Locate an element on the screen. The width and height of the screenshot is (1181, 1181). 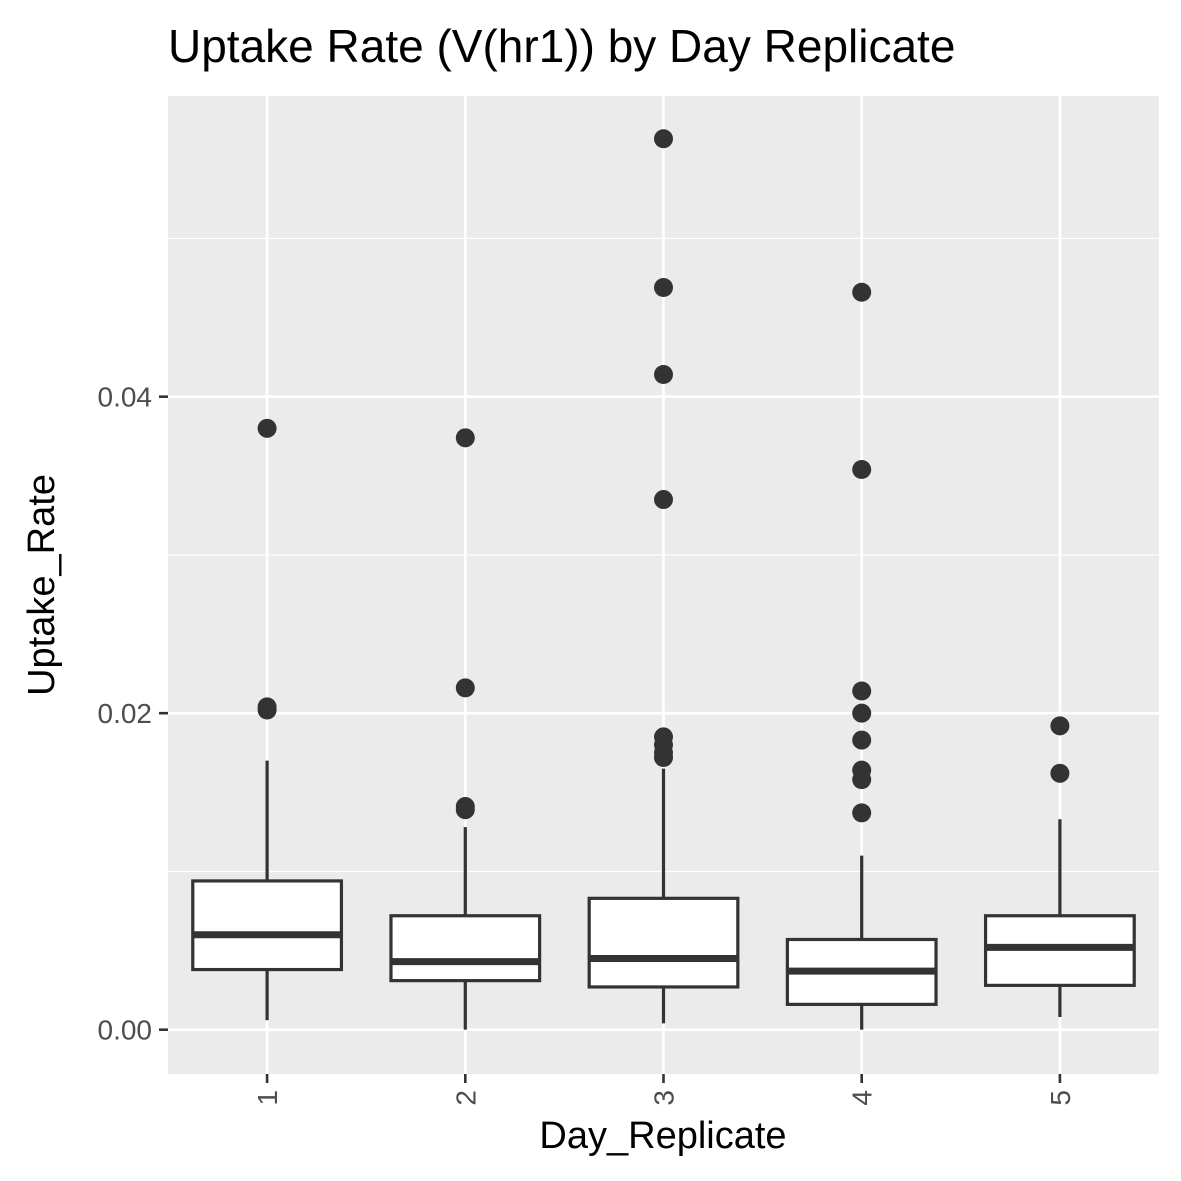
y-tick-label: 0.02 is located at coordinates (125, 713).